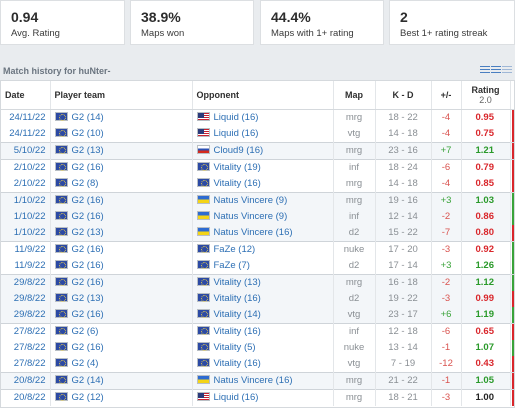 The height and width of the screenshot is (408, 515). What do you see at coordinates (507, 69) in the screenshot?
I see `grid-view-icon` at bounding box center [507, 69].